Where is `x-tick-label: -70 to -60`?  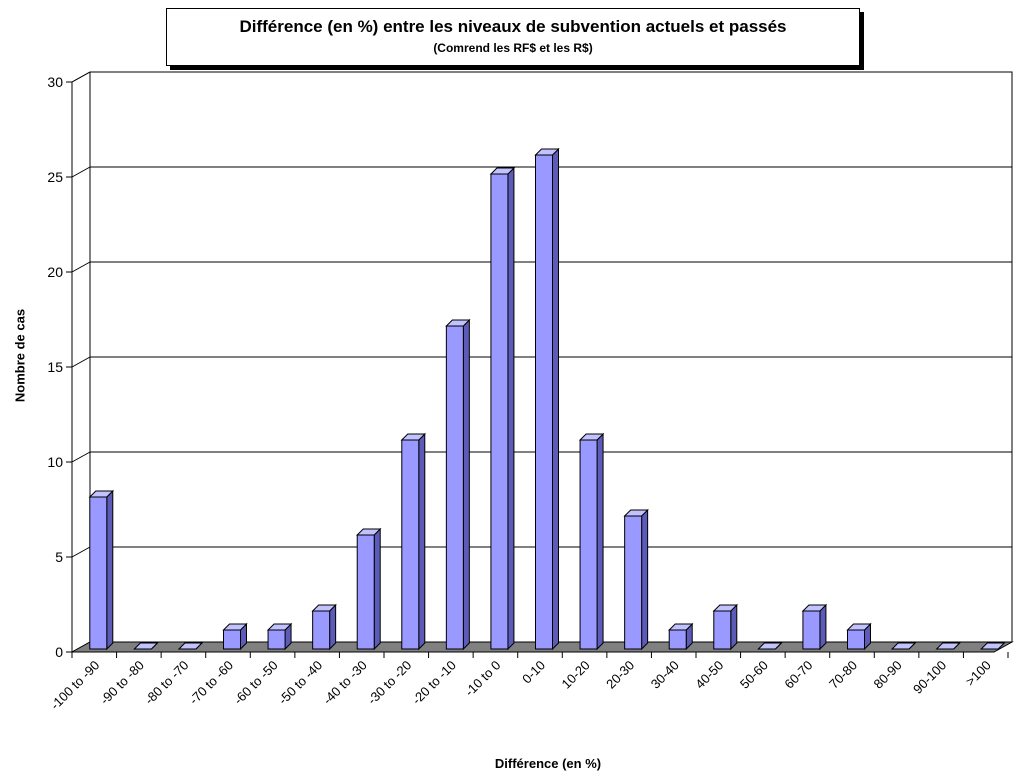 x-tick-label: -70 to -60 is located at coordinates (211, 683).